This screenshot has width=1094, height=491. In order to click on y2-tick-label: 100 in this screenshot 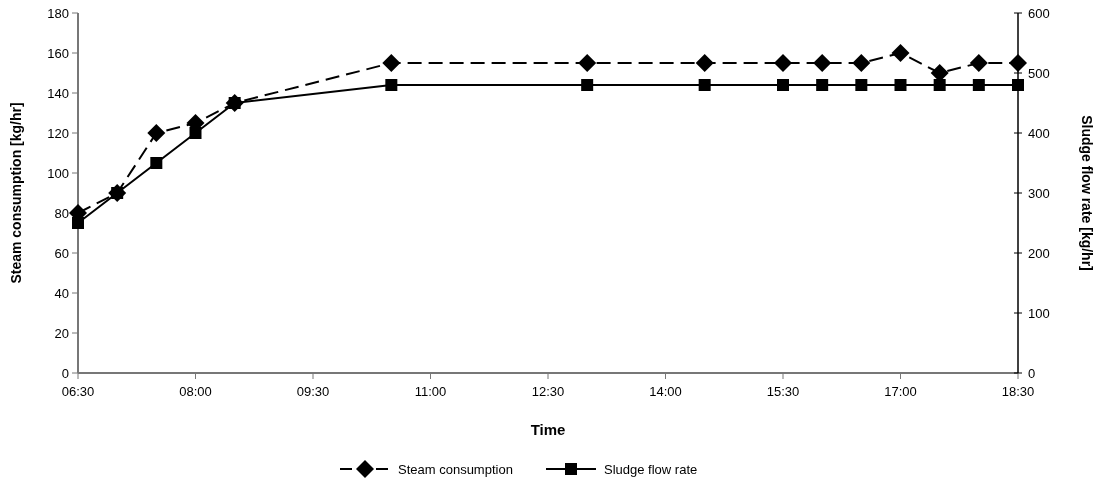, I will do `click(1039, 313)`.